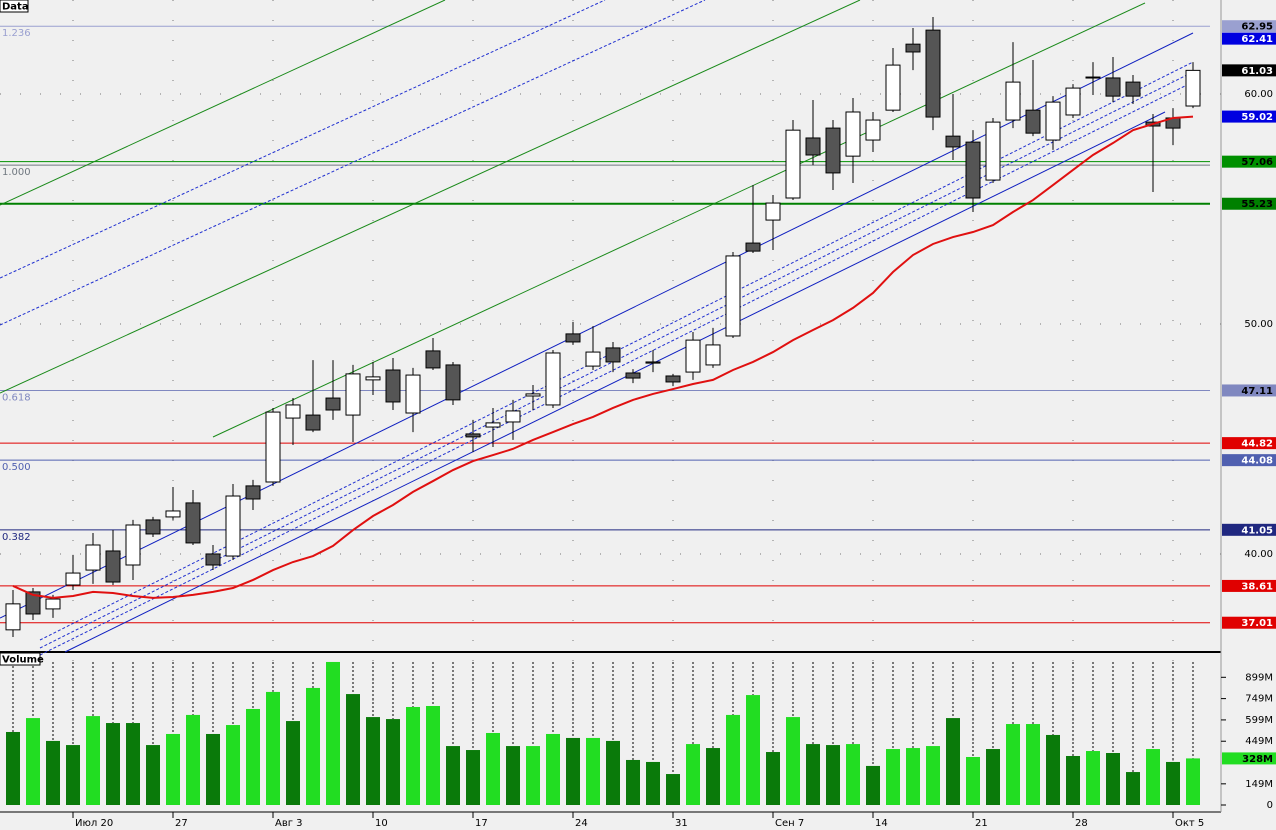 The height and width of the screenshot is (830, 1276). Describe the element at coordinates (23, 660) in the screenshot. I see `pane-title: Volume` at that location.